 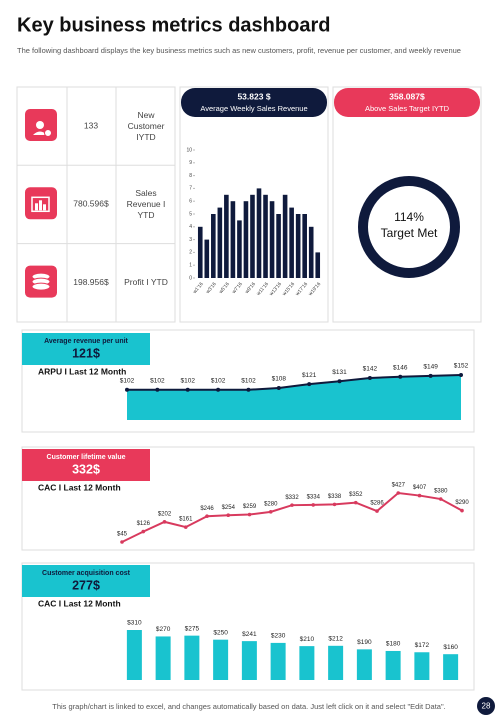 What do you see at coordinates (461, 366) in the screenshot?
I see `value-label: $152` at bounding box center [461, 366].